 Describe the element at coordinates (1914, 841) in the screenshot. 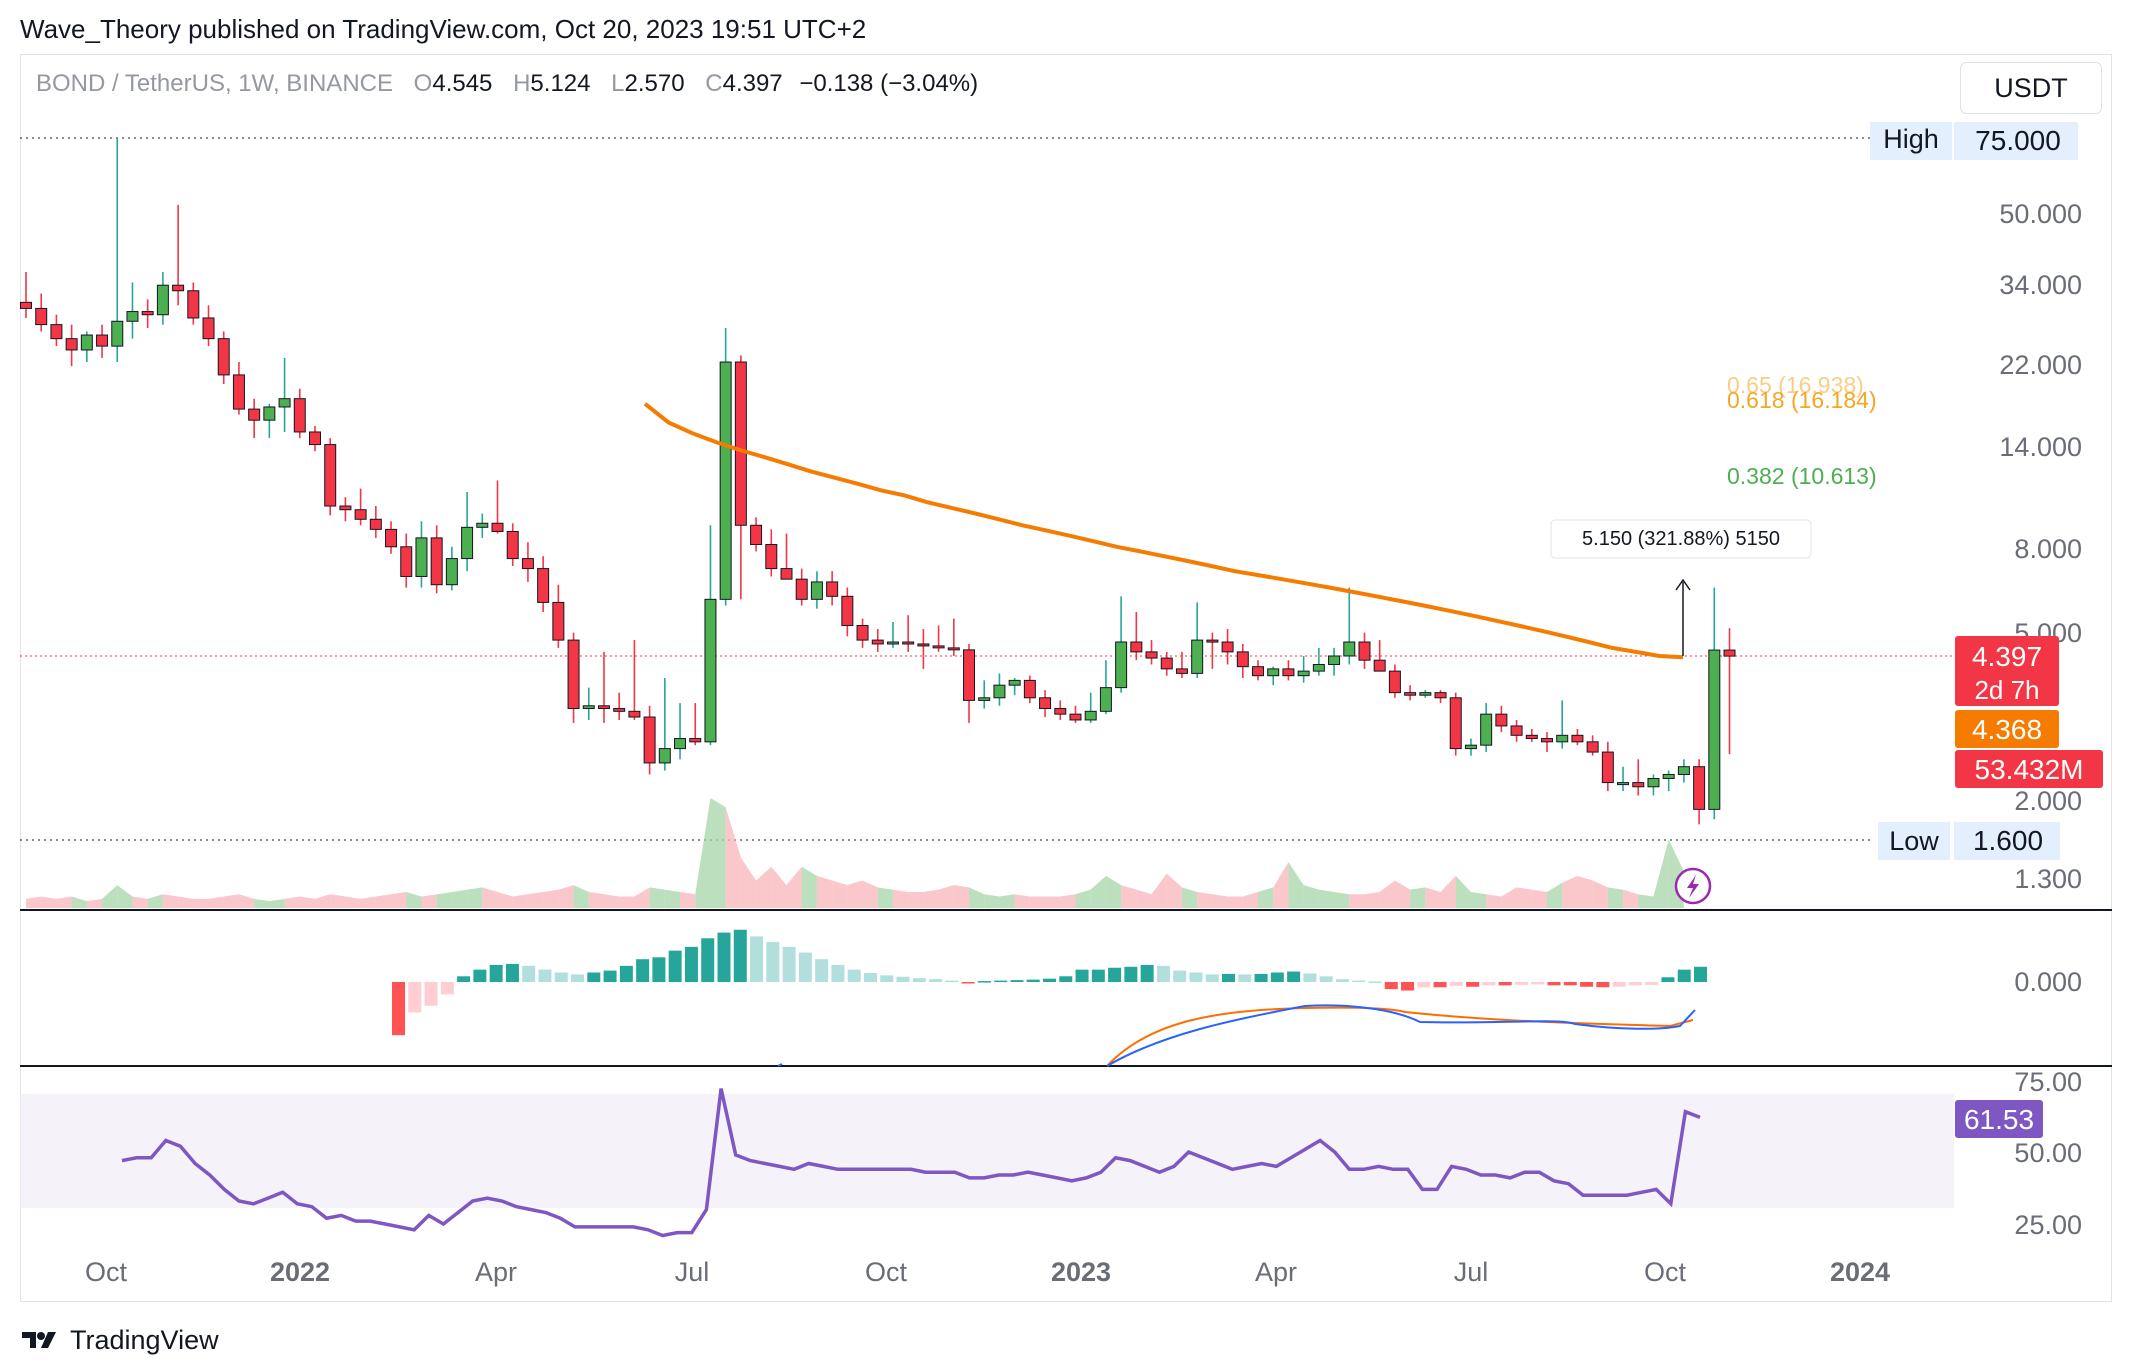

I see `svg-text: Low` at that location.